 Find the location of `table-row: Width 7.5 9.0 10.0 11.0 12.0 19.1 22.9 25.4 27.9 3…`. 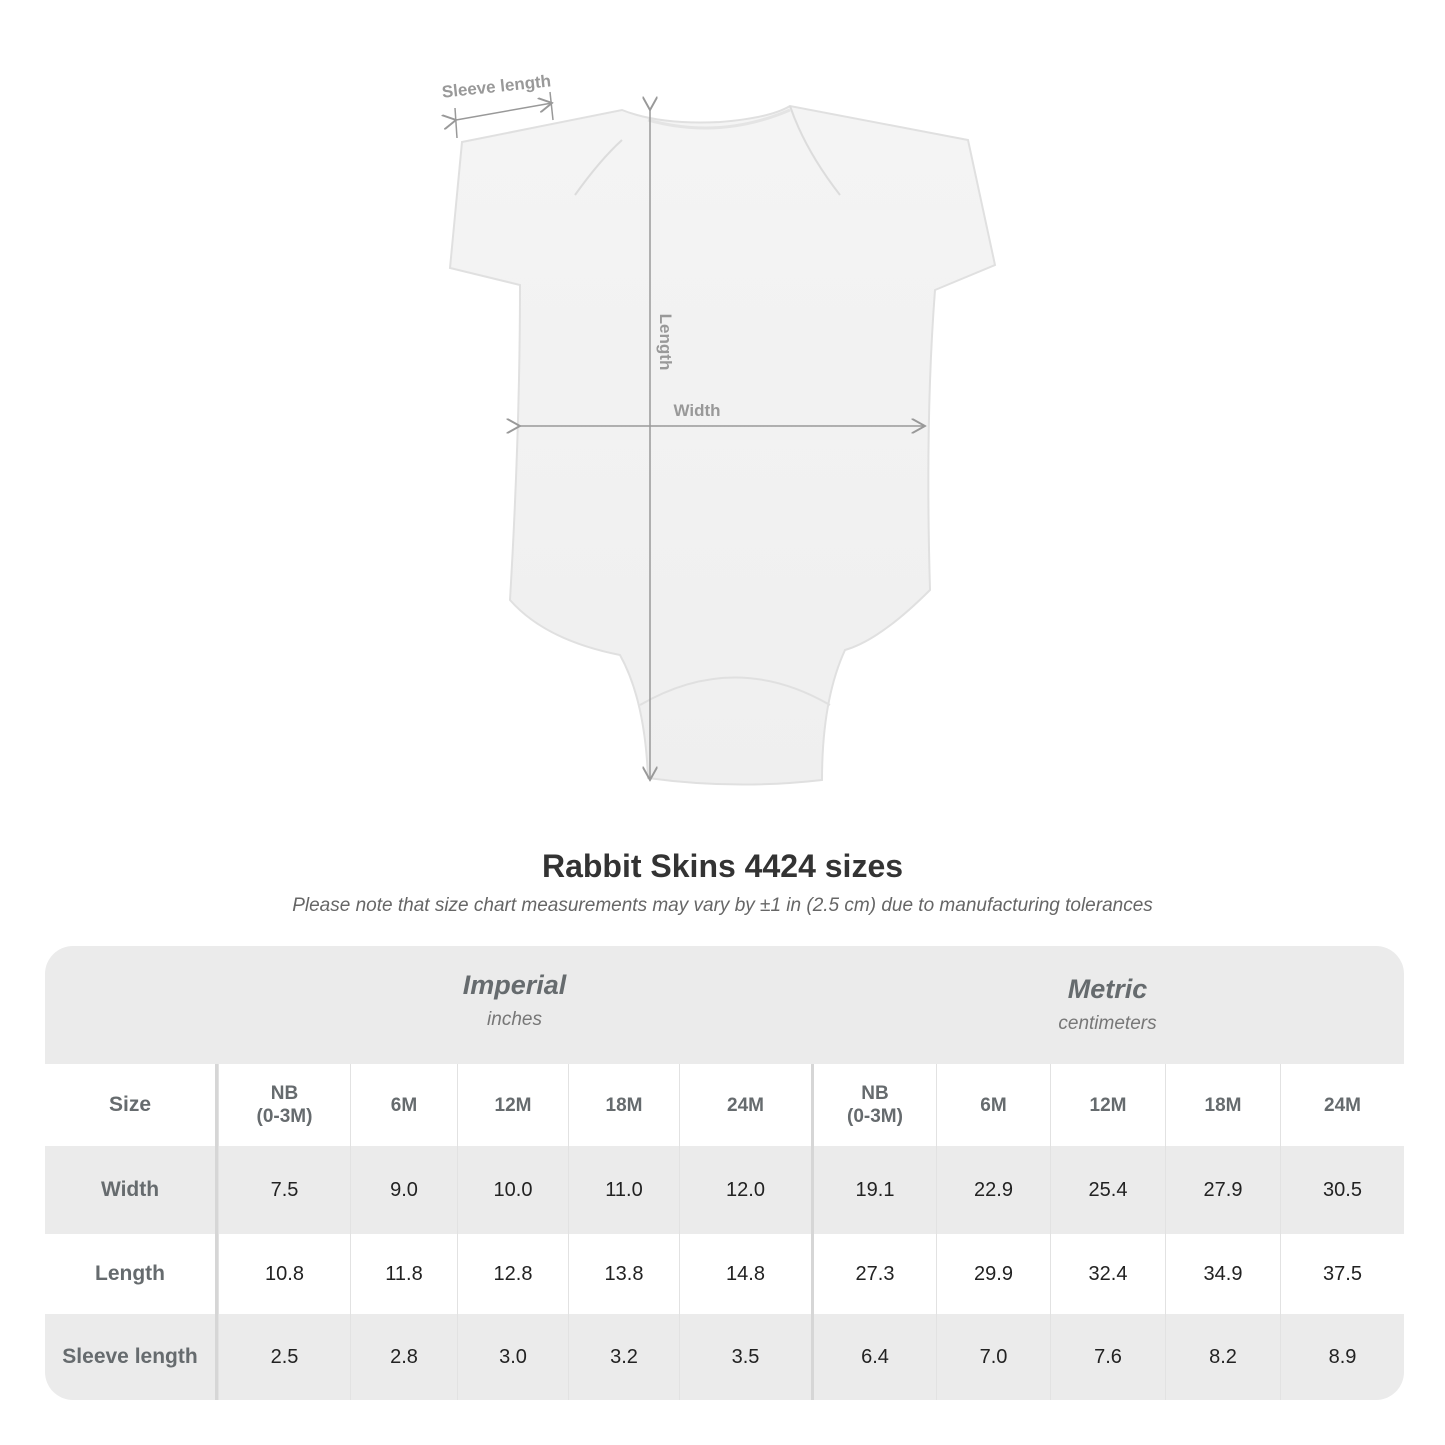

table-row: Width 7.5 9.0 10.0 11.0 12.0 19.1 22.9 25.4 27.9 3… is located at coordinates (724, 1190).